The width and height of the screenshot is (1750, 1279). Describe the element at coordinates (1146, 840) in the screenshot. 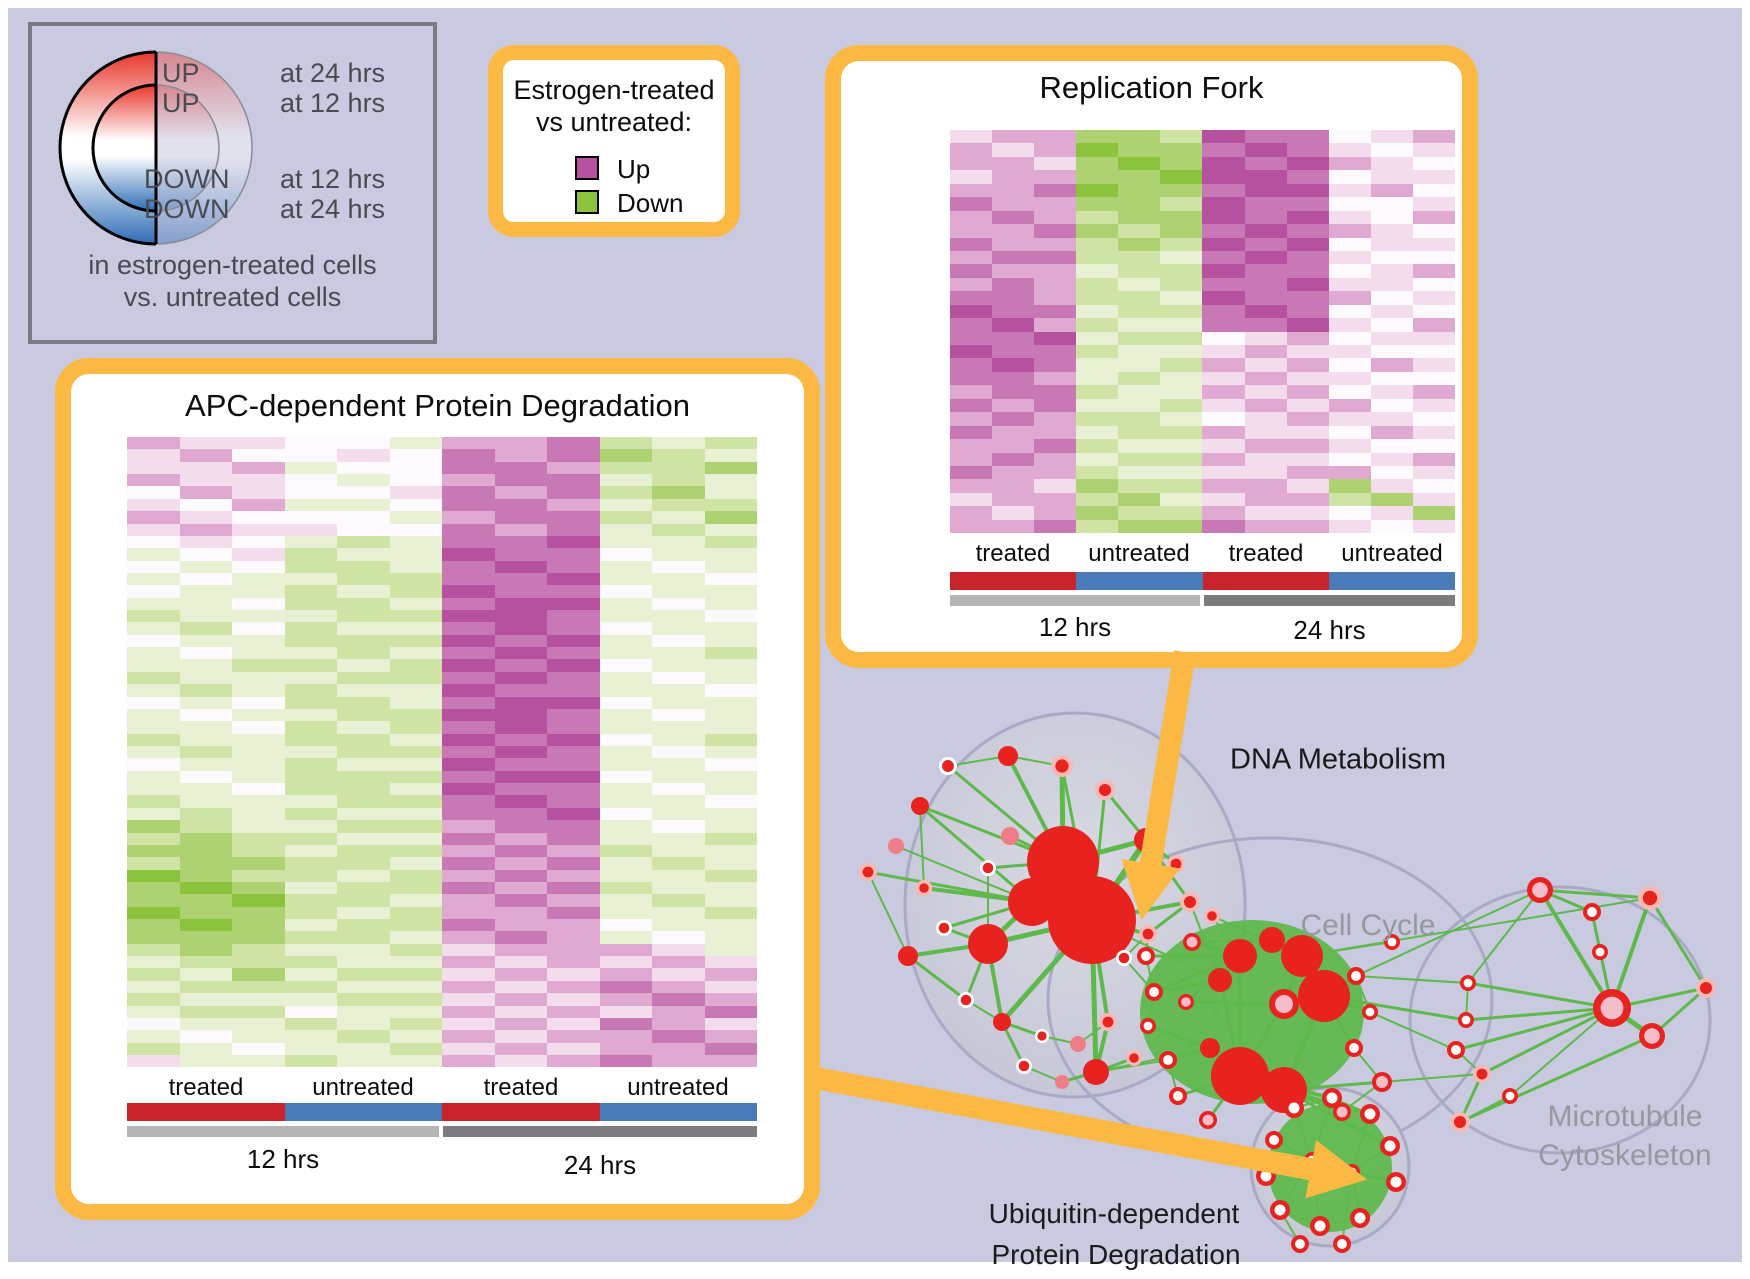

I see `gene-node-red` at that location.